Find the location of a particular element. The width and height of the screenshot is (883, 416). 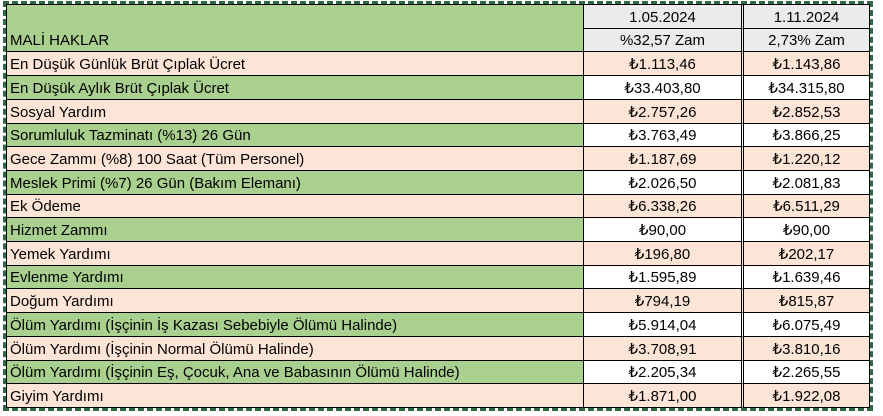

row-value-cell: ₺2.026,50 is located at coordinates (662, 182).